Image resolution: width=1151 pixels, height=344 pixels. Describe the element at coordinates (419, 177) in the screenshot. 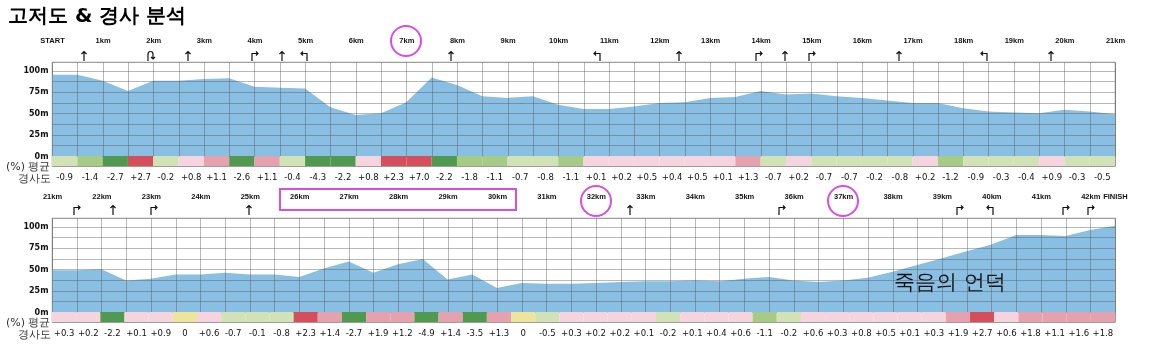

I see `data-label: +7.0` at that location.